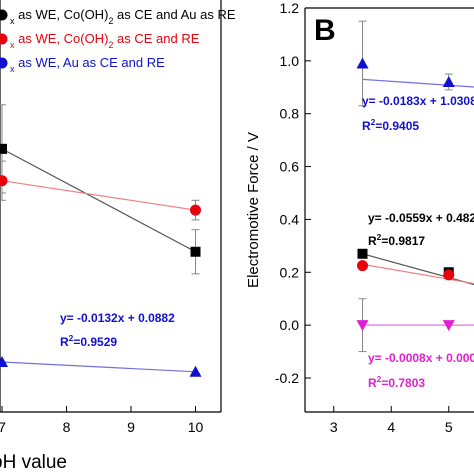 This screenshot has width=474, height=474. I want to click on panel-b-x-tick-label-0: 3, so click(334, 427).